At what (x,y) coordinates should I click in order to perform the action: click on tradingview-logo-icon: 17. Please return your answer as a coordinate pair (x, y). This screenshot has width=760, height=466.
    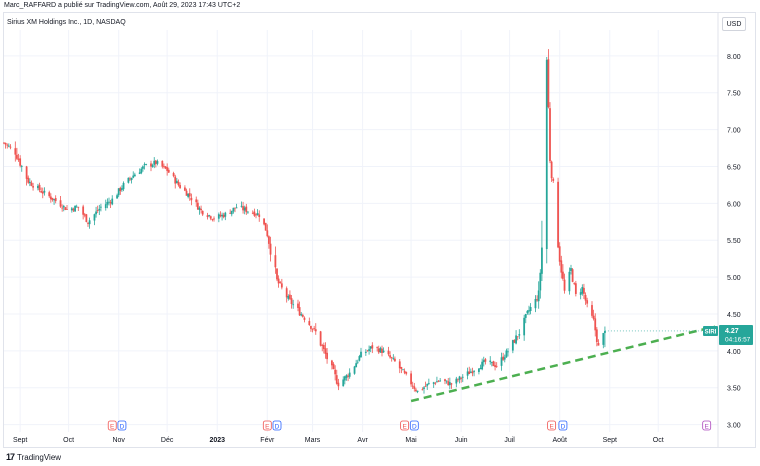
    Looking at the image, I should click on (10, 457).